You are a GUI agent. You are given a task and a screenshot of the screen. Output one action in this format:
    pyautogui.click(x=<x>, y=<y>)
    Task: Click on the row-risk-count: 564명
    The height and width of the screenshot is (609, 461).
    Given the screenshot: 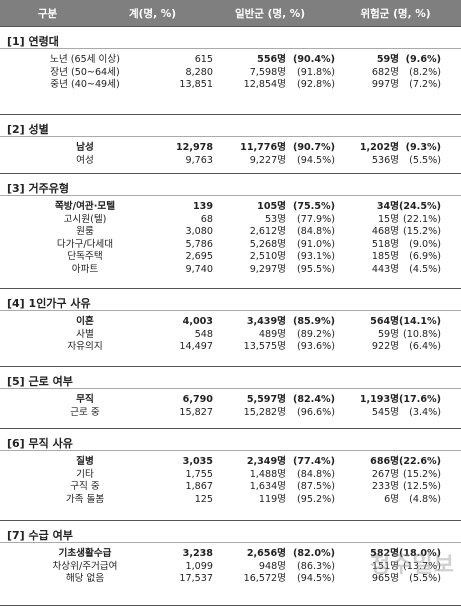 What is the action you would take?
    pyautogui.click(x=384, y=321)
    